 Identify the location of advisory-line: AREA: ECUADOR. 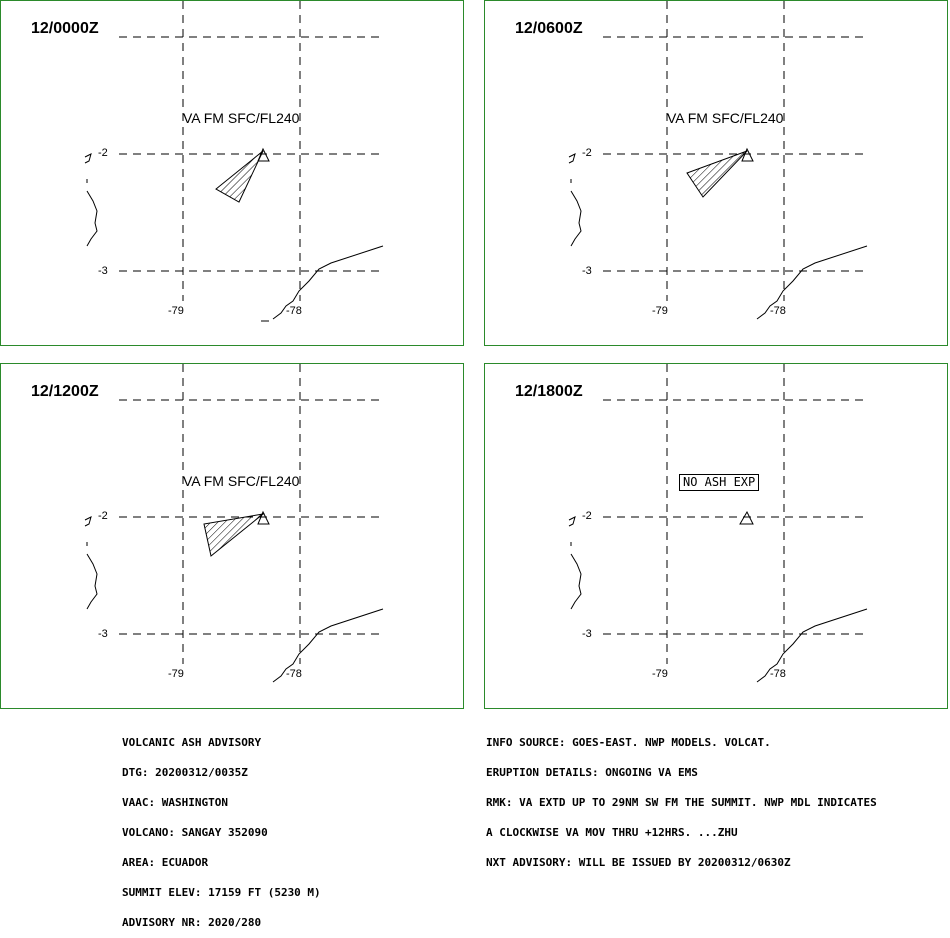
(165, 862).